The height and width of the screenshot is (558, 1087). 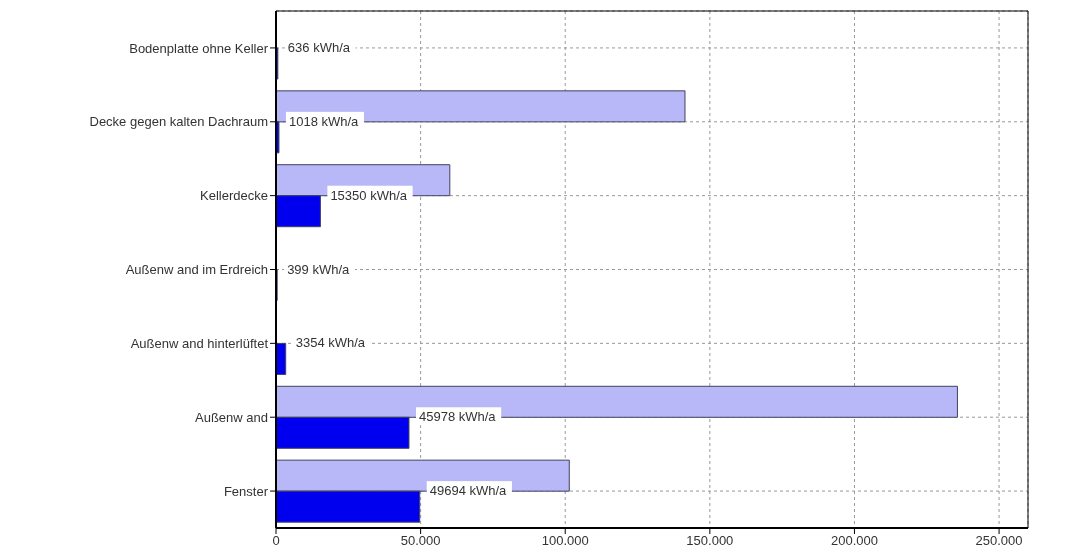 What do you see at coordinates (246, 491) in the screenshot?
I see `y-tick-label: Fenster` at bounding box center [246, 491].